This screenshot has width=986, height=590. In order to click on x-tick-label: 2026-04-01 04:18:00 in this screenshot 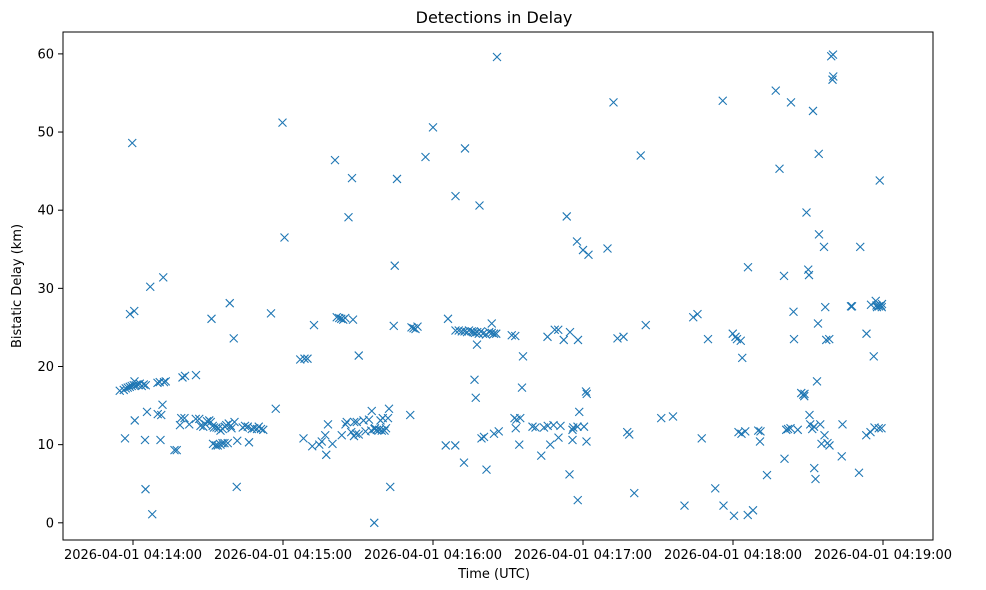, I will do `click(733, 555)`.